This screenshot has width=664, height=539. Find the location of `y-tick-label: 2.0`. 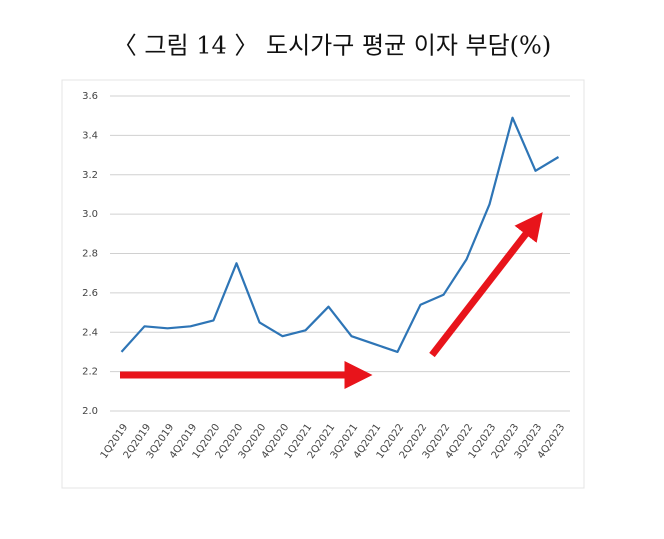

y-tick-label: 2.0 is located at coordinates (90, 411).